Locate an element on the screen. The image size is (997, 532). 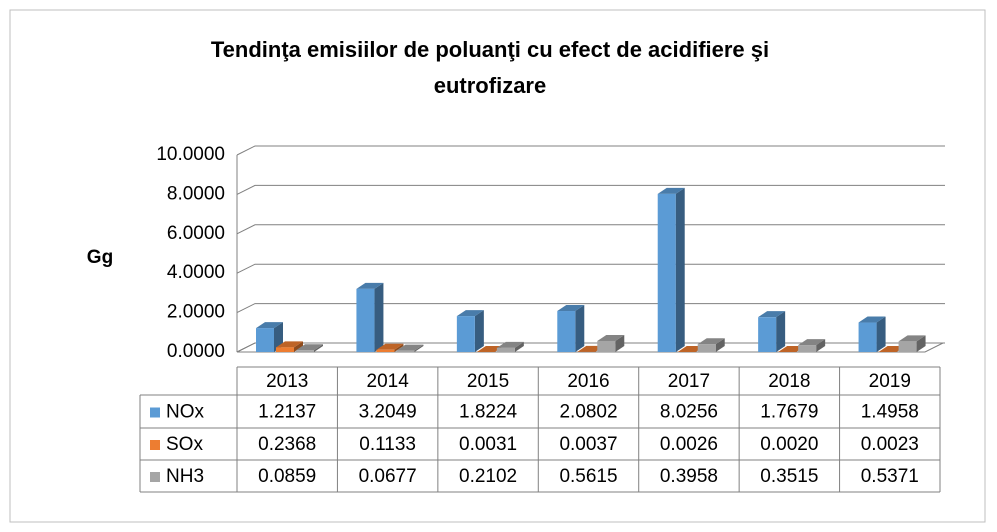
y-tick-label: 0.0000 is located at coordinates (196, 351).